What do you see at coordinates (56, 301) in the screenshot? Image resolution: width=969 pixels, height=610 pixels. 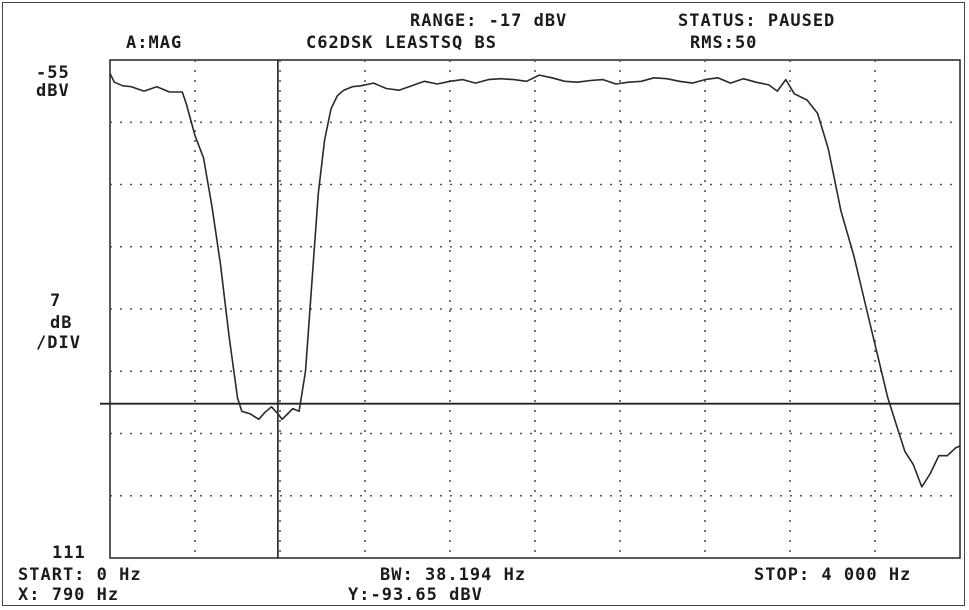 I see `scale-per-div-value: 7` at bounding box center [56, 301].